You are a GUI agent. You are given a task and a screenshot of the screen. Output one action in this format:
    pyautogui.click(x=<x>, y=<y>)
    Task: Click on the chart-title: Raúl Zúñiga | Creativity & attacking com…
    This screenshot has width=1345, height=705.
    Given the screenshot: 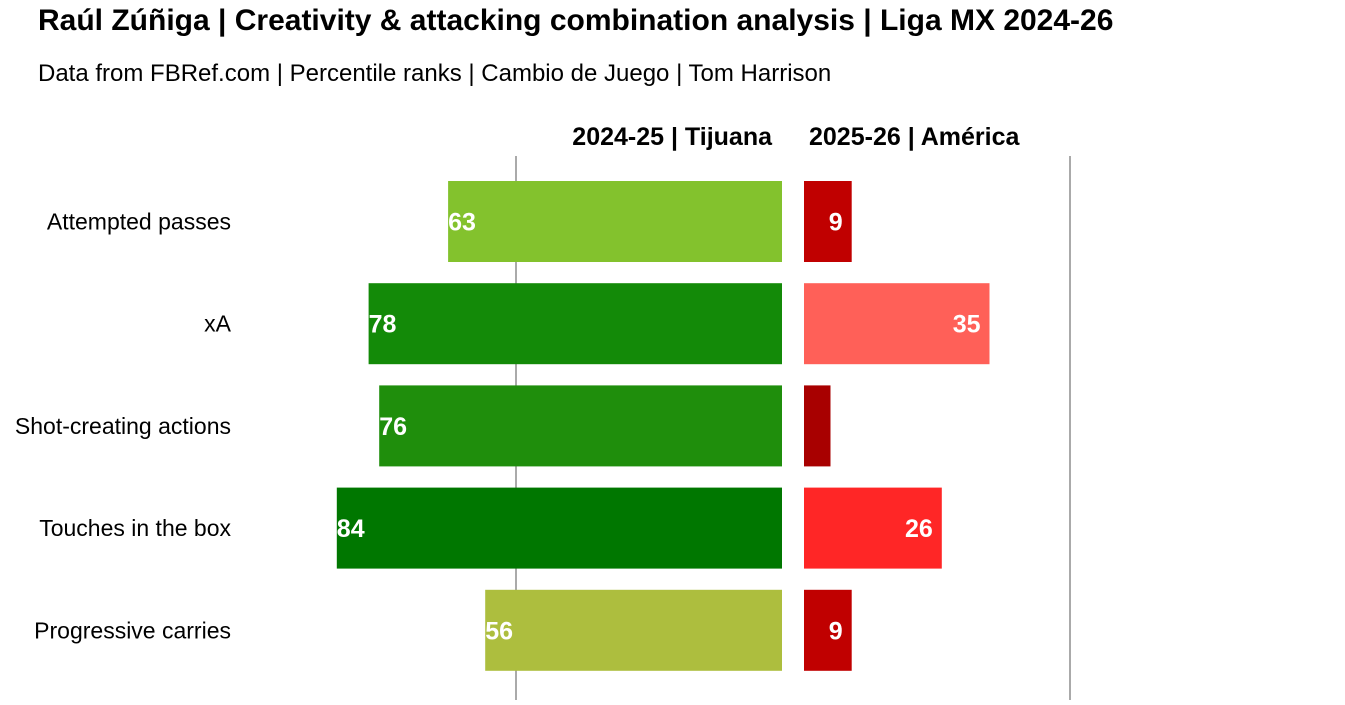 What is the action you would take?
    pyautogui.click(x=576, y=20)
    